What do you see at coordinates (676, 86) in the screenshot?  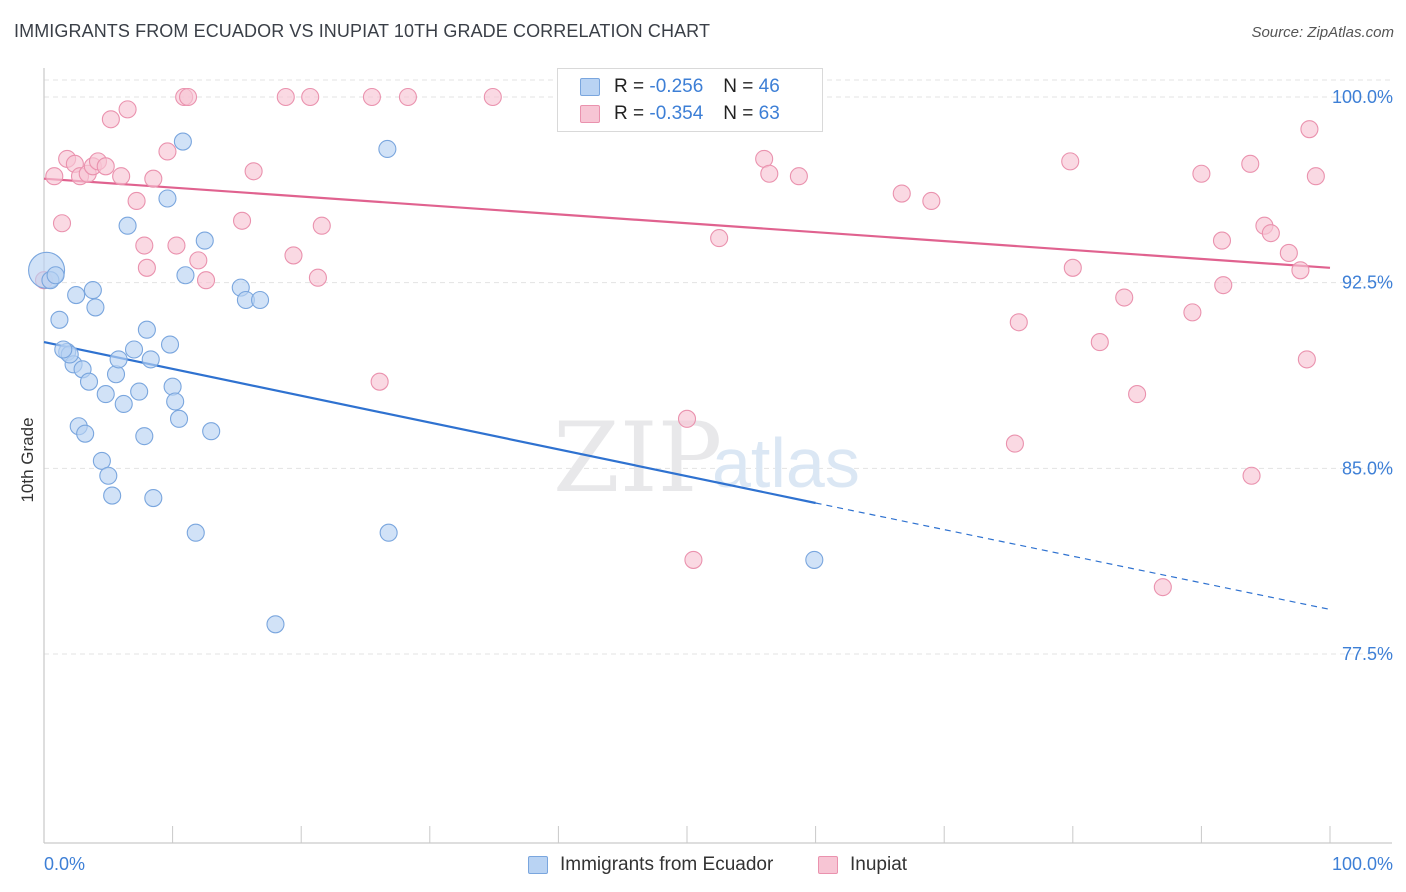 I see `legend-r-value: -0.256` at bounding box center [676, 86].